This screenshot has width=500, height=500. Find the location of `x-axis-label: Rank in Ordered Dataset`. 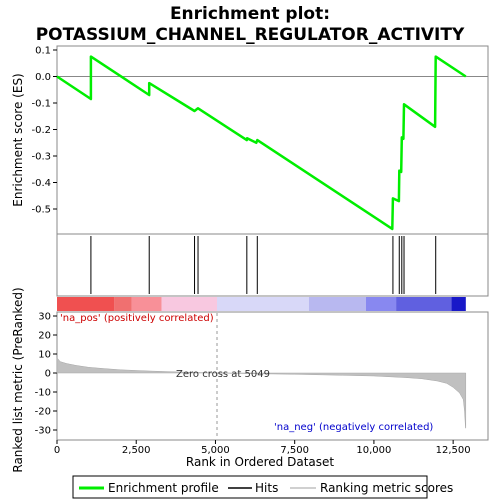

x-axis-label: Rank in Ordered Dataset is located at coordinates (260, 462).